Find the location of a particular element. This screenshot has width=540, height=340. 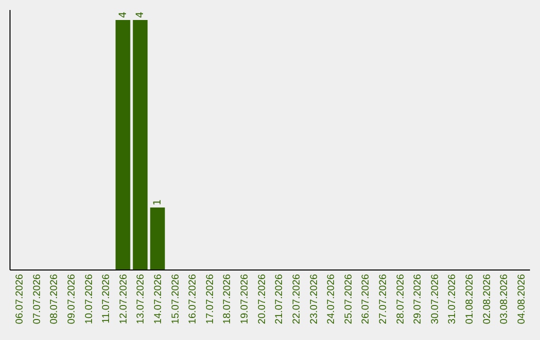

x-tick-label: 19.07.2026 is located at coordinates (245, 299).